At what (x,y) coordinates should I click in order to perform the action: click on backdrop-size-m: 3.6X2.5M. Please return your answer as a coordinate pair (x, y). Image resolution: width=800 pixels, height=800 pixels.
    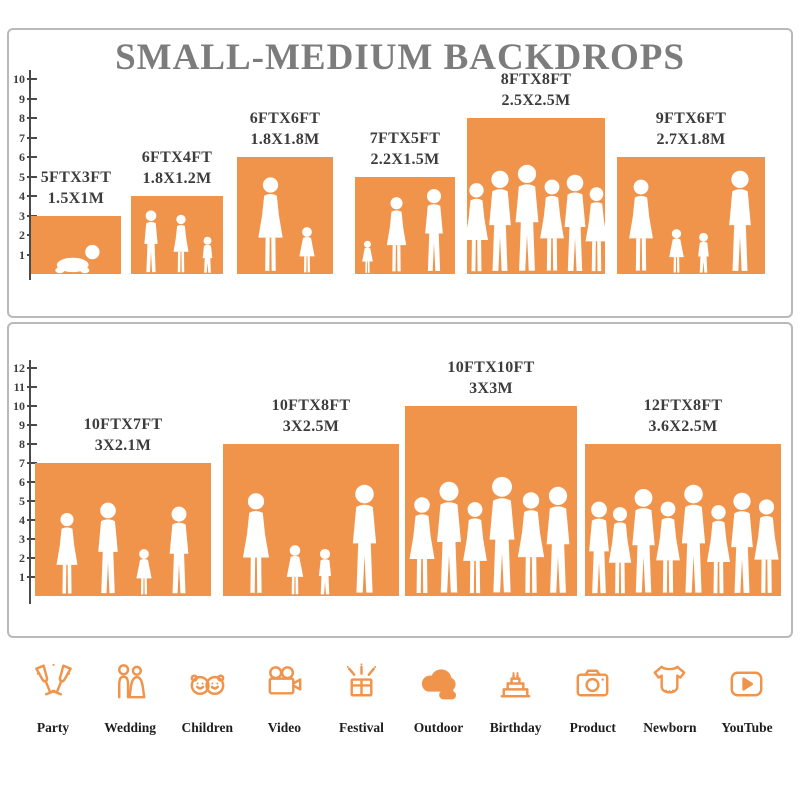
    Looking at the image, I should click on (683, 427).